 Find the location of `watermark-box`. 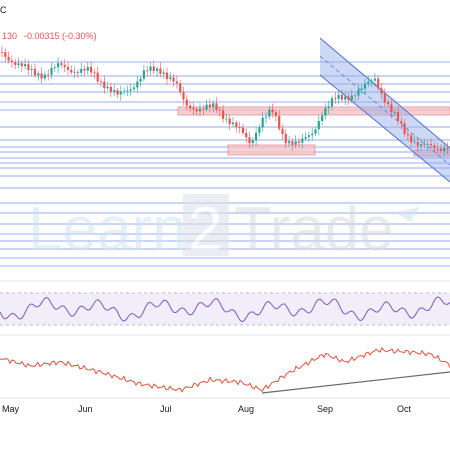

watermark-box is located at coordinates (206, 225).